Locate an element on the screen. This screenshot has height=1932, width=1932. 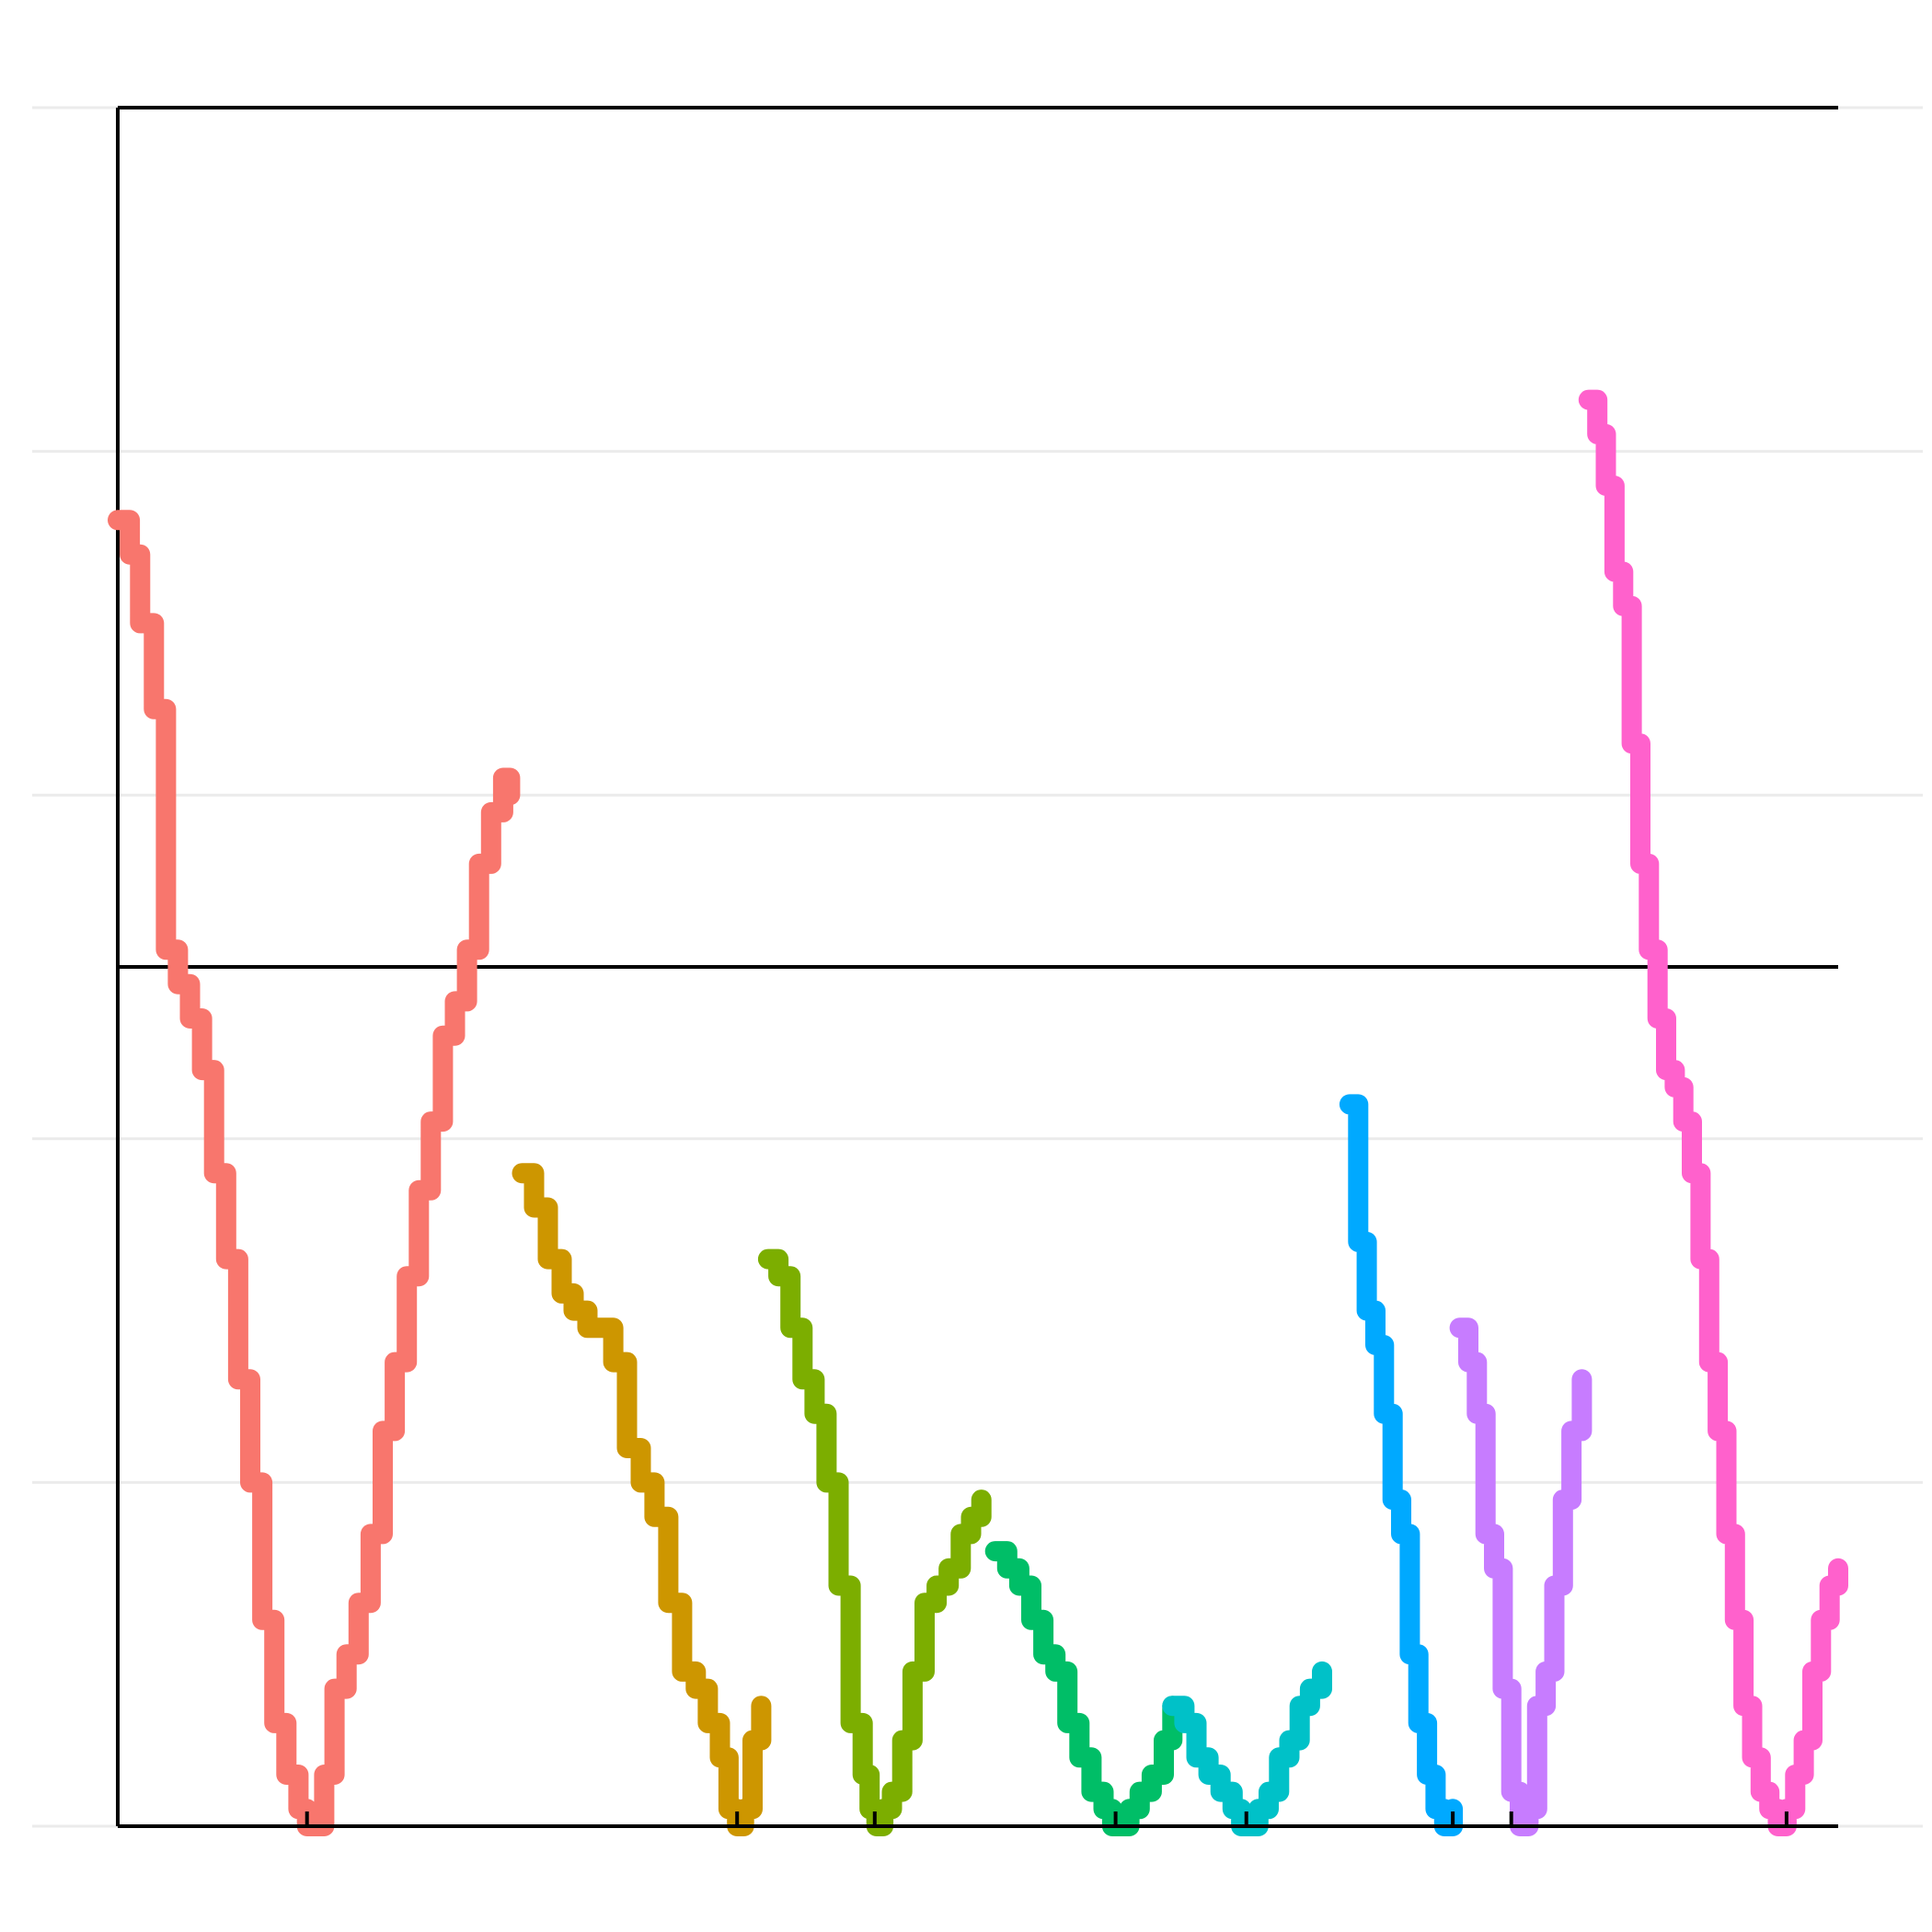
x-ticks is located at coordinates (978, 1819).